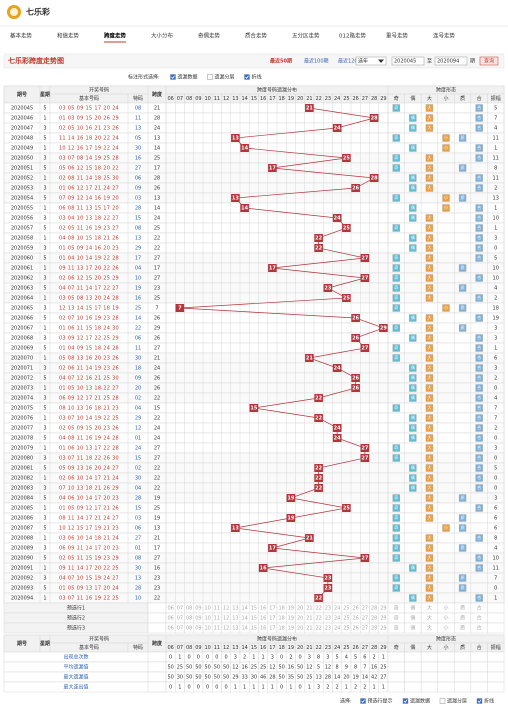  Describe the element at coordinates (68, 36) in the screenshot. I see `nav-tab: 和值走势` at that location.